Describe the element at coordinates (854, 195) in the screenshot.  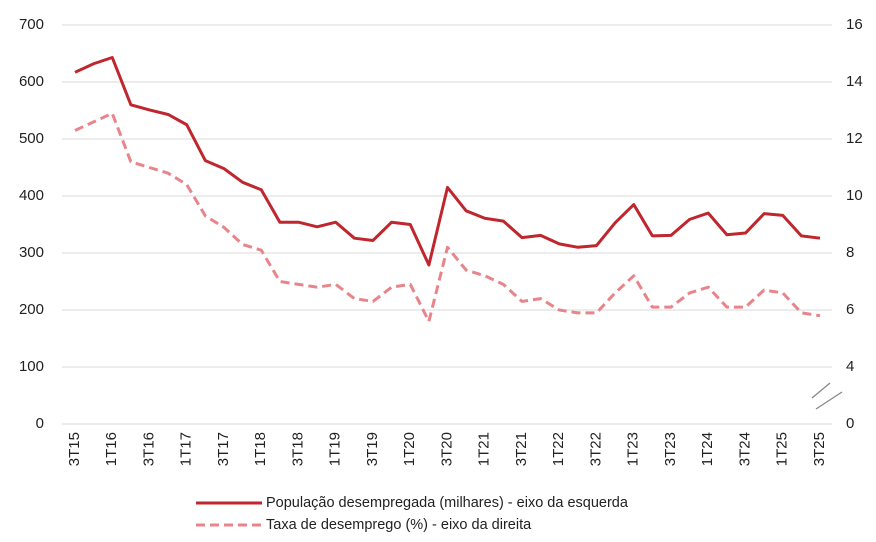
I see `y2-tick-label: 10` at that location.